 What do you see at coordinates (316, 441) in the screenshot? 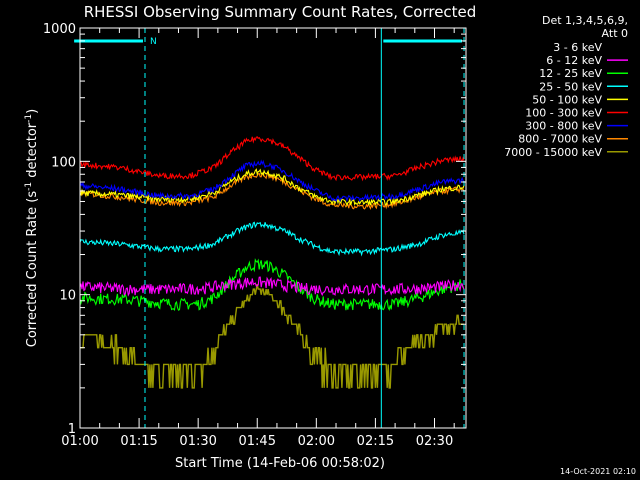
I see `x-tick-label-0200: 02:00` at bounding box center [316, 441].